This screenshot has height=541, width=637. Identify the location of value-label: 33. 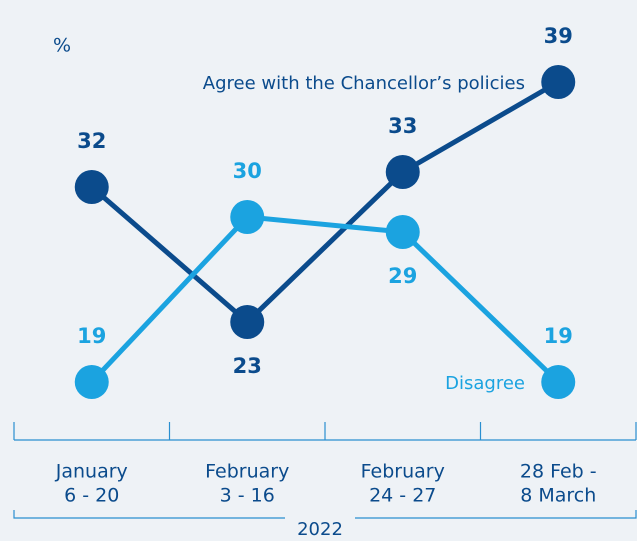
(402, 126).